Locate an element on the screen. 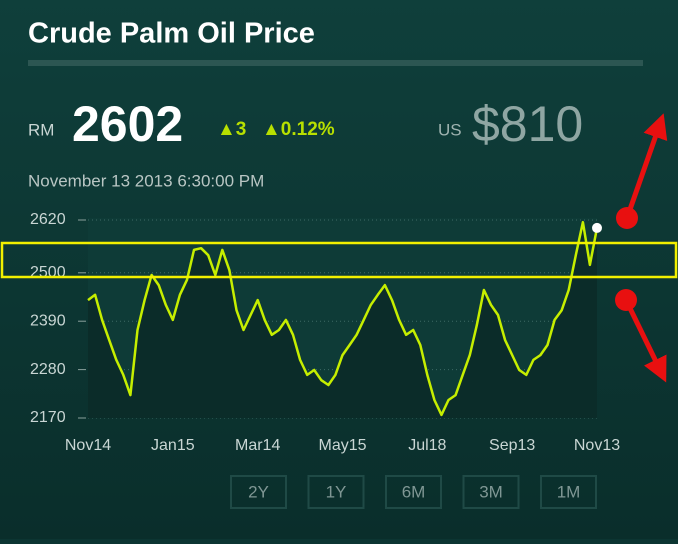 The height and width of the screenshot is (544, 678). y-tick-label: 2170 is located at coordinates (48, 417).